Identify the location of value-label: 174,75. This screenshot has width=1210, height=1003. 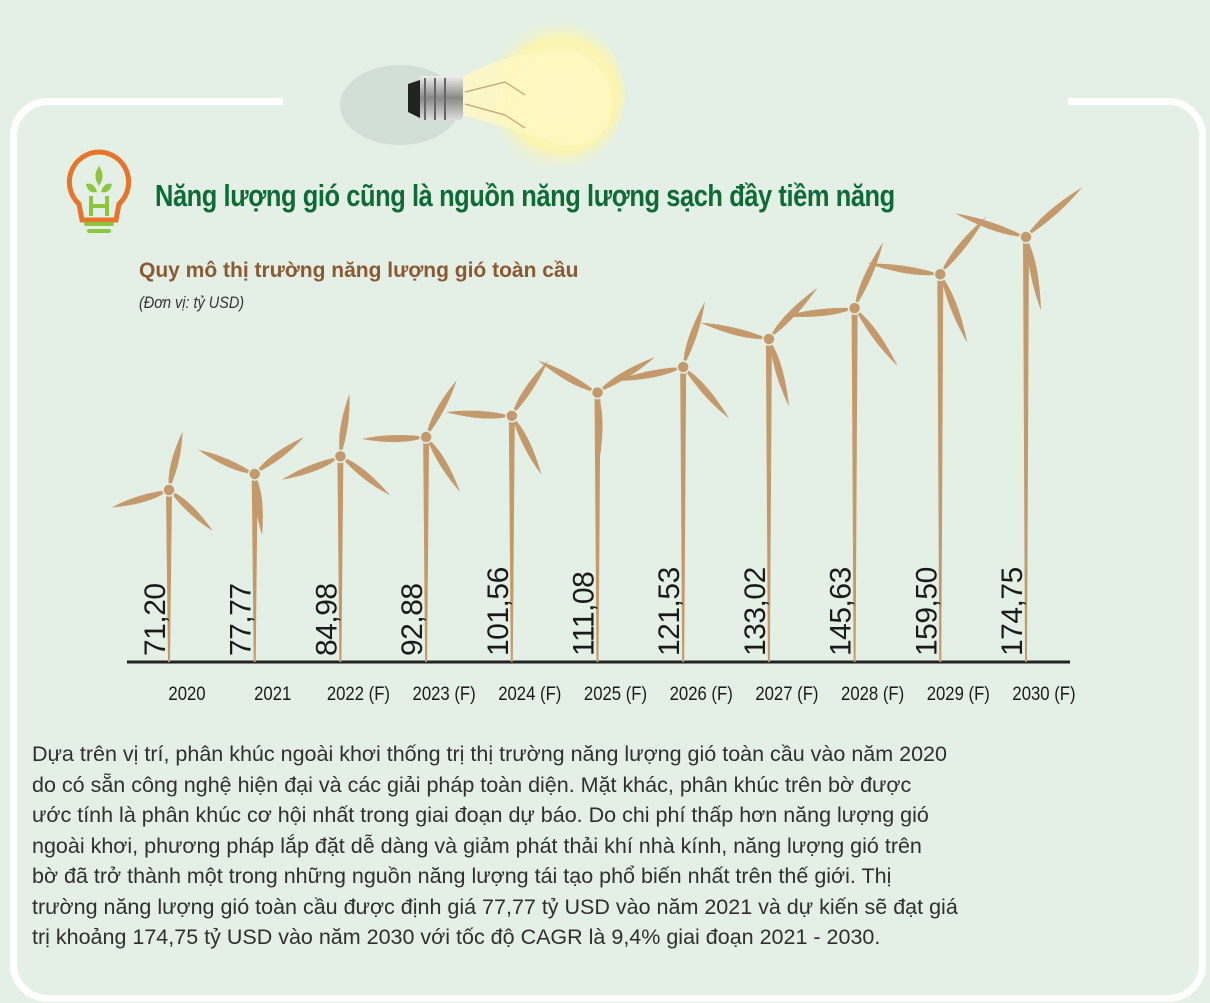
(1012, 611).